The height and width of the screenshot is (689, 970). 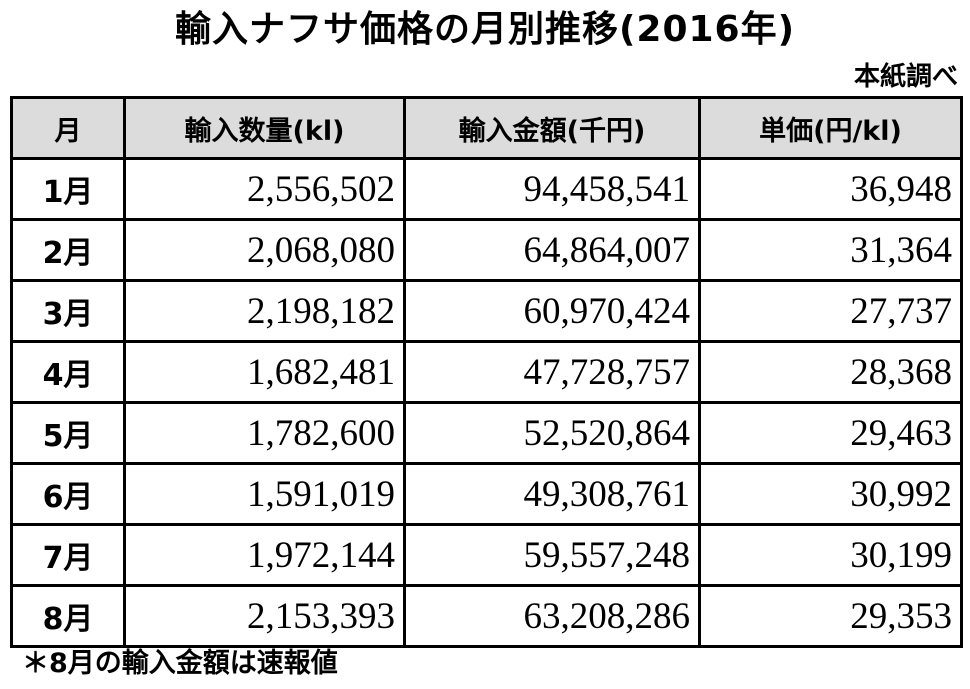 I want to click on table-row: 4月 1,682,481 47,728,757 28,368, so click(x=486, y=372).